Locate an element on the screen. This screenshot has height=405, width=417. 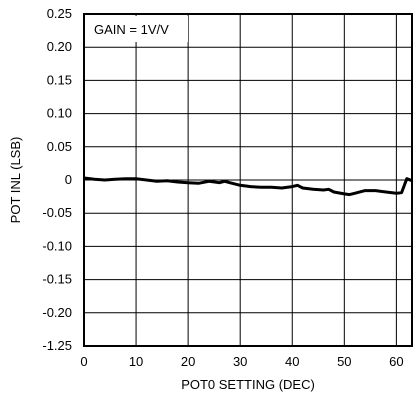
x-tick-label: 50 is located at coordinates (344, 361).